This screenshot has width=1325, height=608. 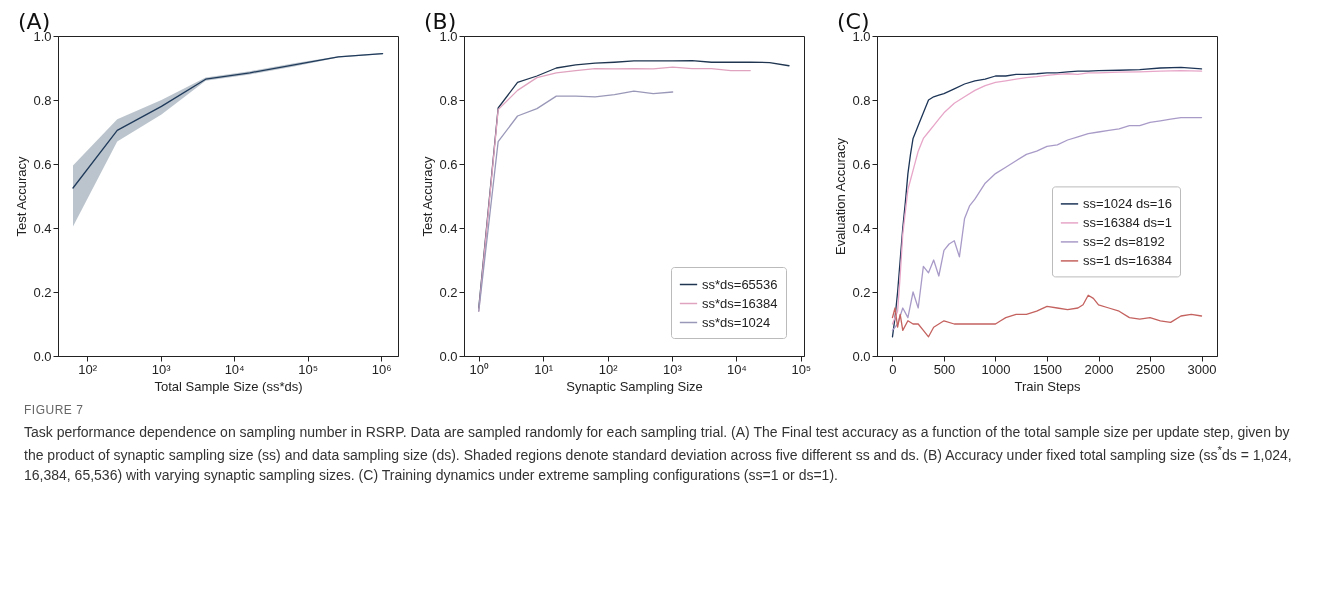 What do you see at coordinates (893, 369) in the screenshot?
I see `x-tick-label: 0` at bounding box center [893, 369].